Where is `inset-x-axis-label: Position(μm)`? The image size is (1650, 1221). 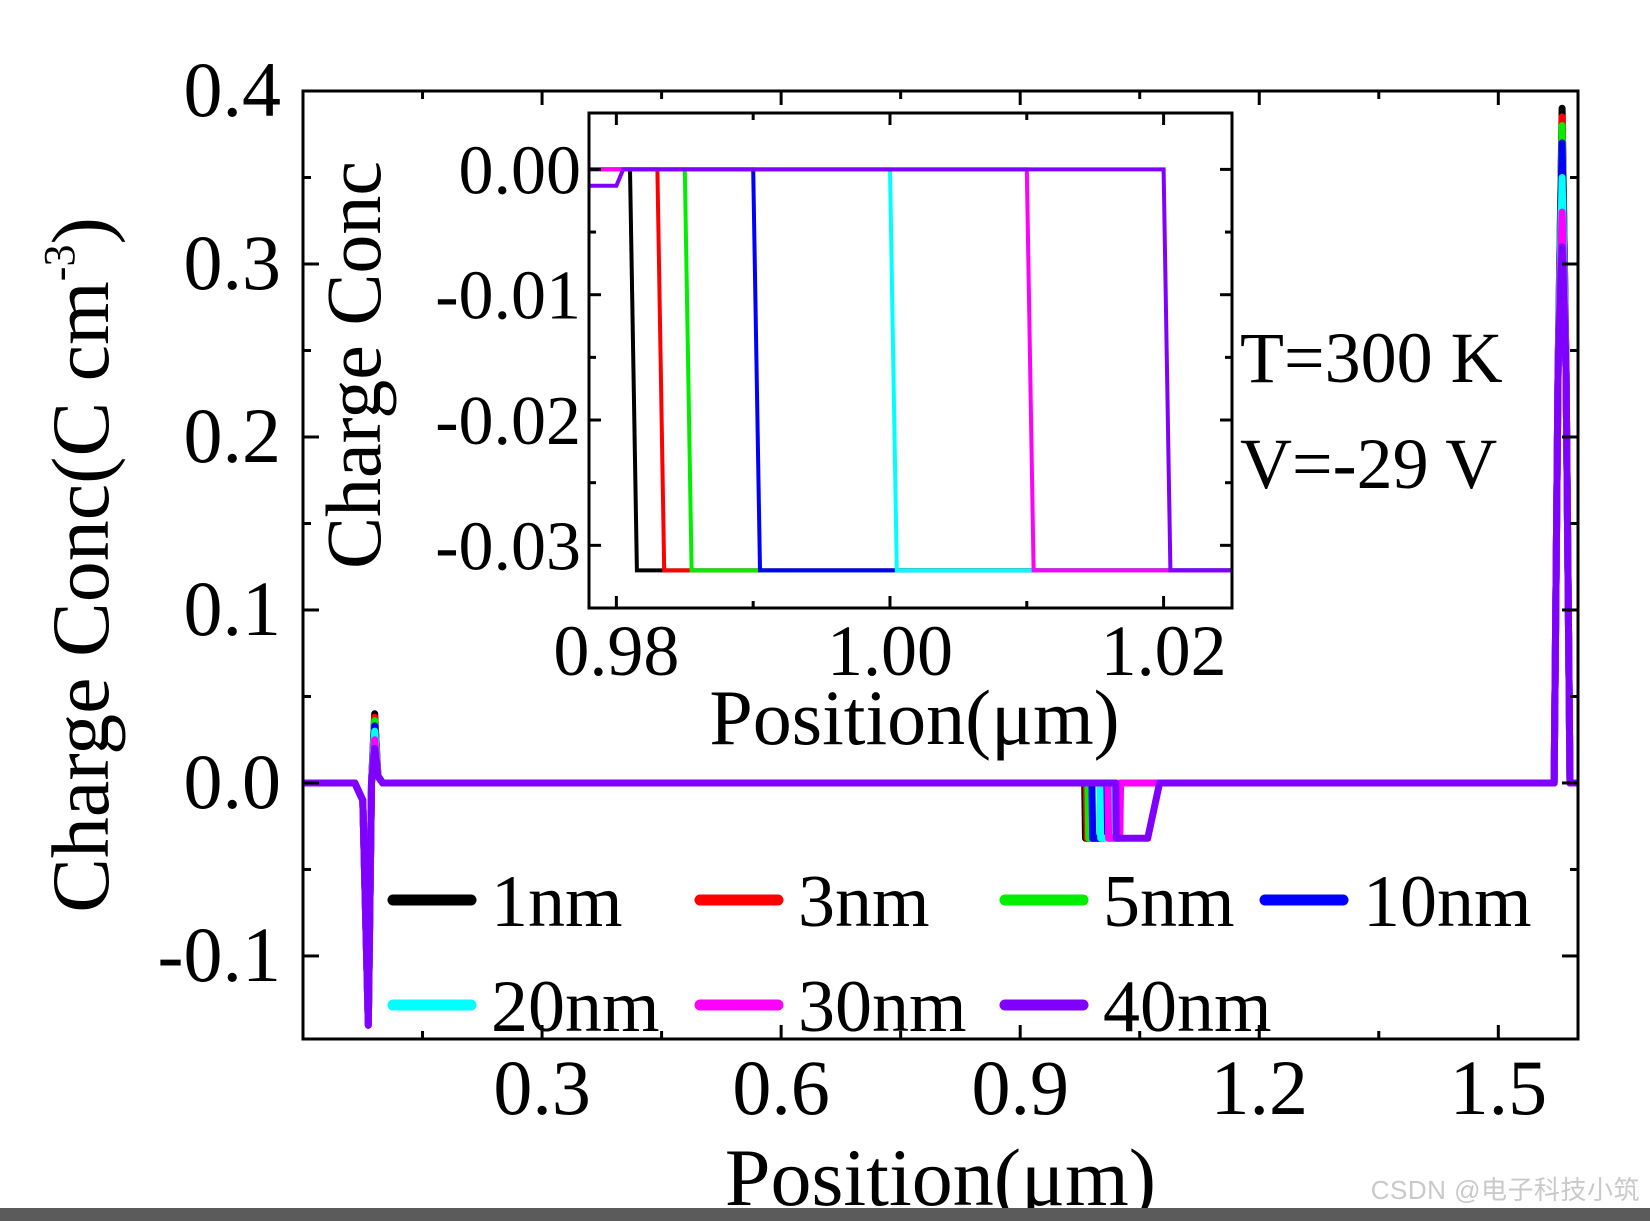
inset-x-axis-label: Position(μm) is located at coordinates (914, 717).